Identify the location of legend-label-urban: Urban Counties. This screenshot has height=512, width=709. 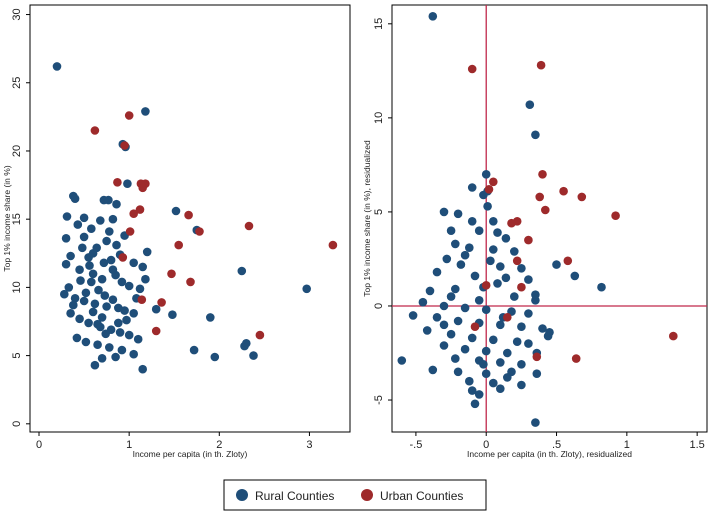
(421, 496).